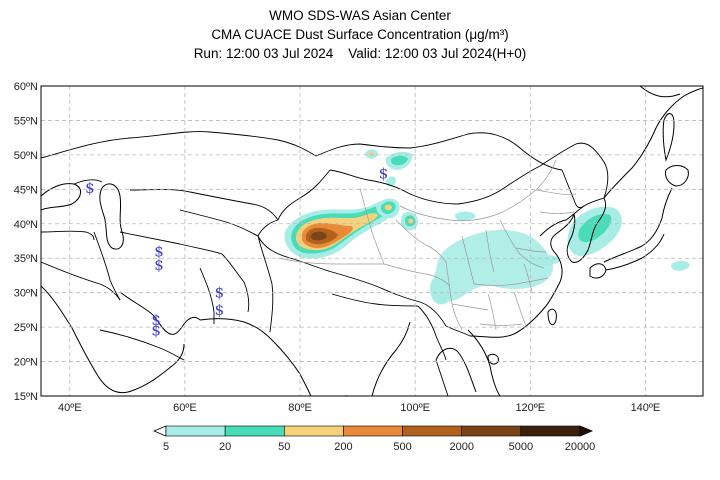 The height and width of the screenshot is (480, 720). What do you see at coordinates (439, 151) in the screenshot?
I see `border-russia-mongolia` at bounding box center [439, 151].